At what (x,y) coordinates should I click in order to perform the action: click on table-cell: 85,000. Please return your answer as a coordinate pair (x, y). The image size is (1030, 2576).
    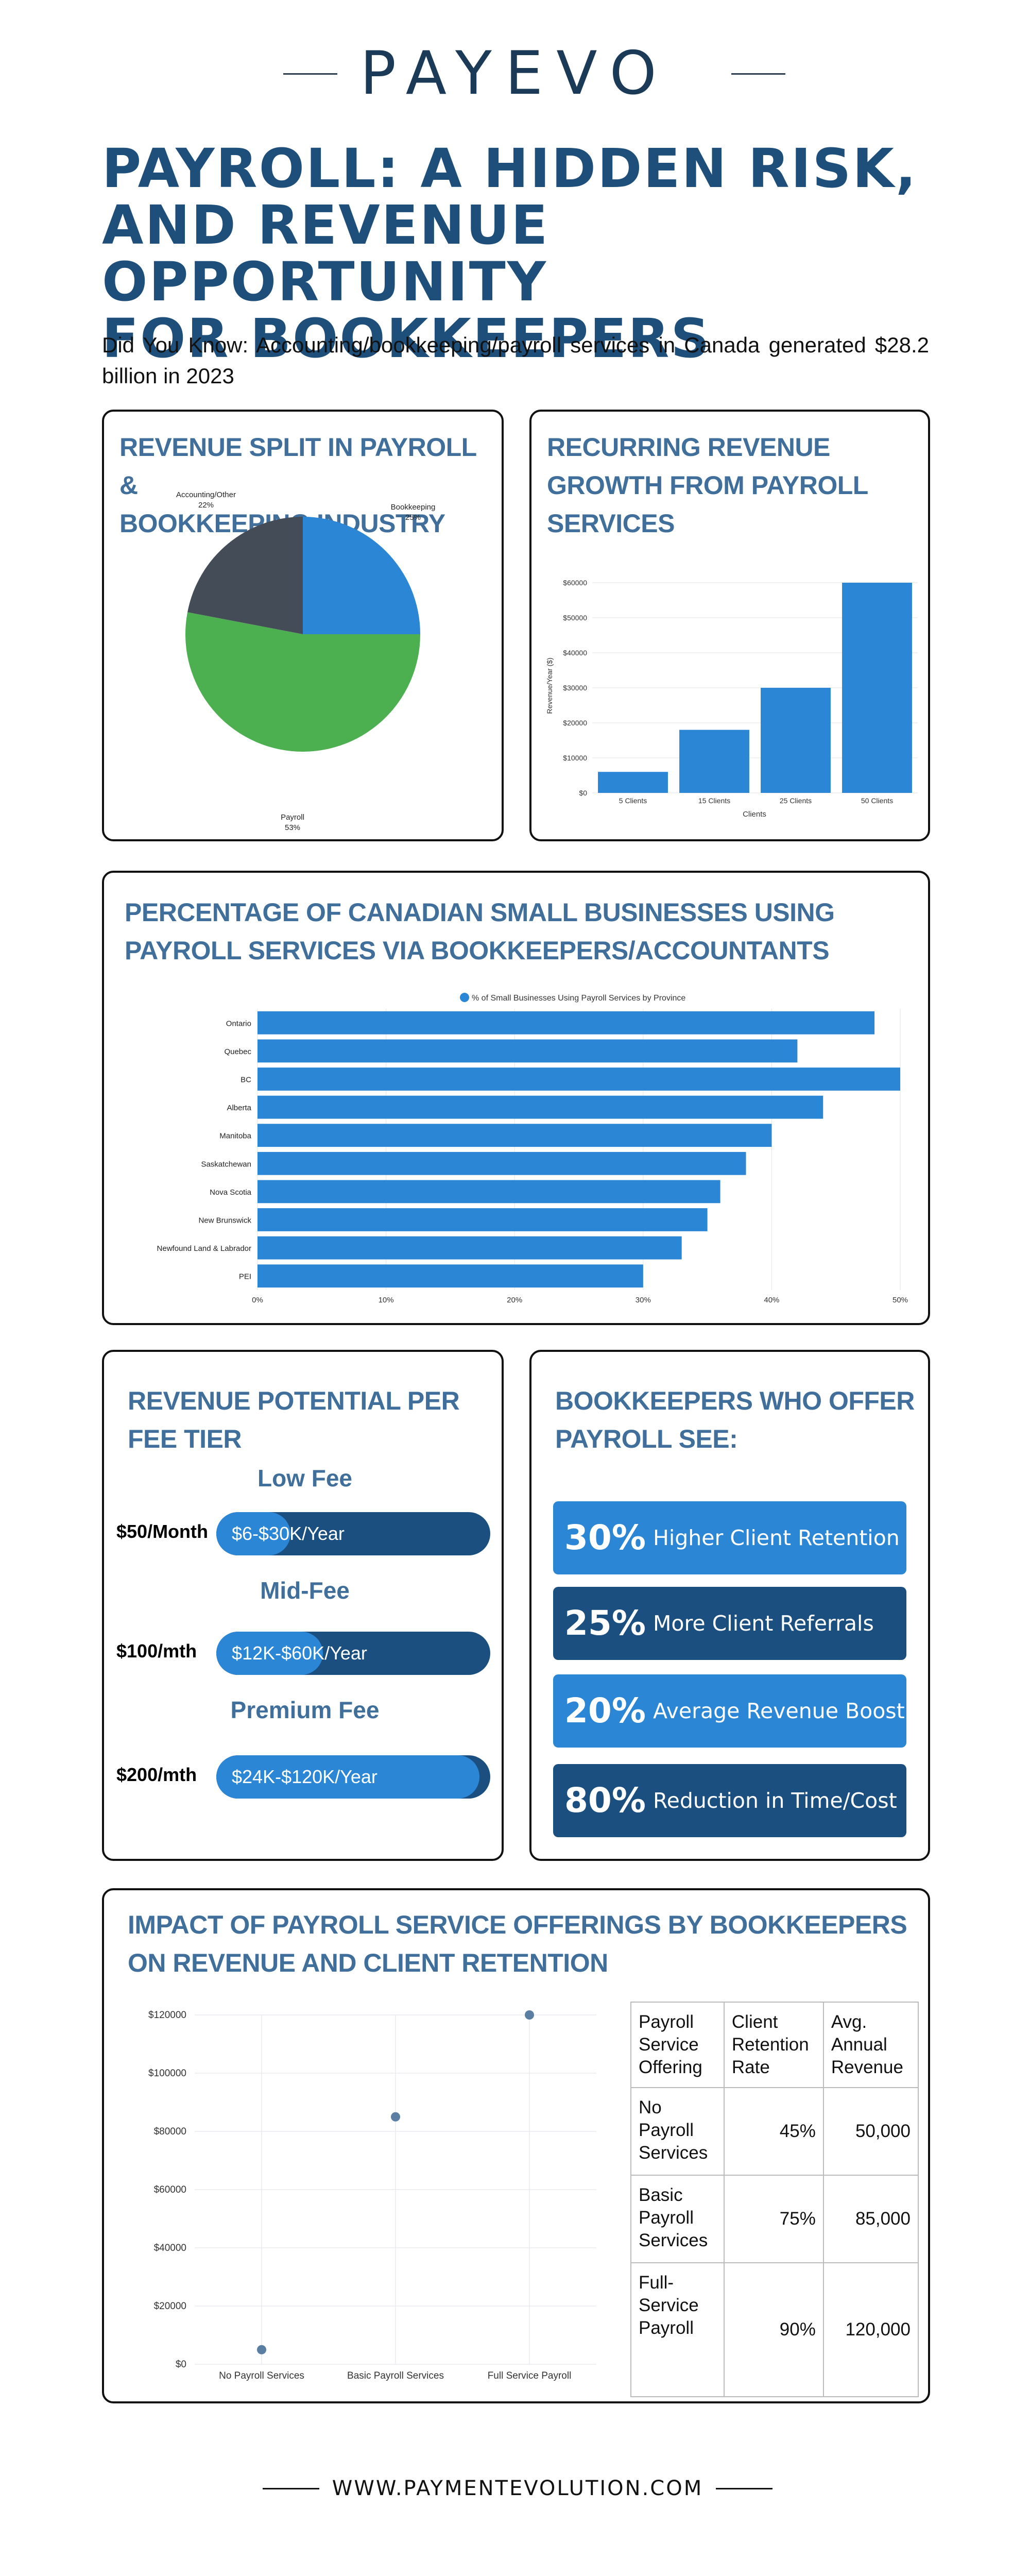
    Looking at the image, I should click on (870, 2219).